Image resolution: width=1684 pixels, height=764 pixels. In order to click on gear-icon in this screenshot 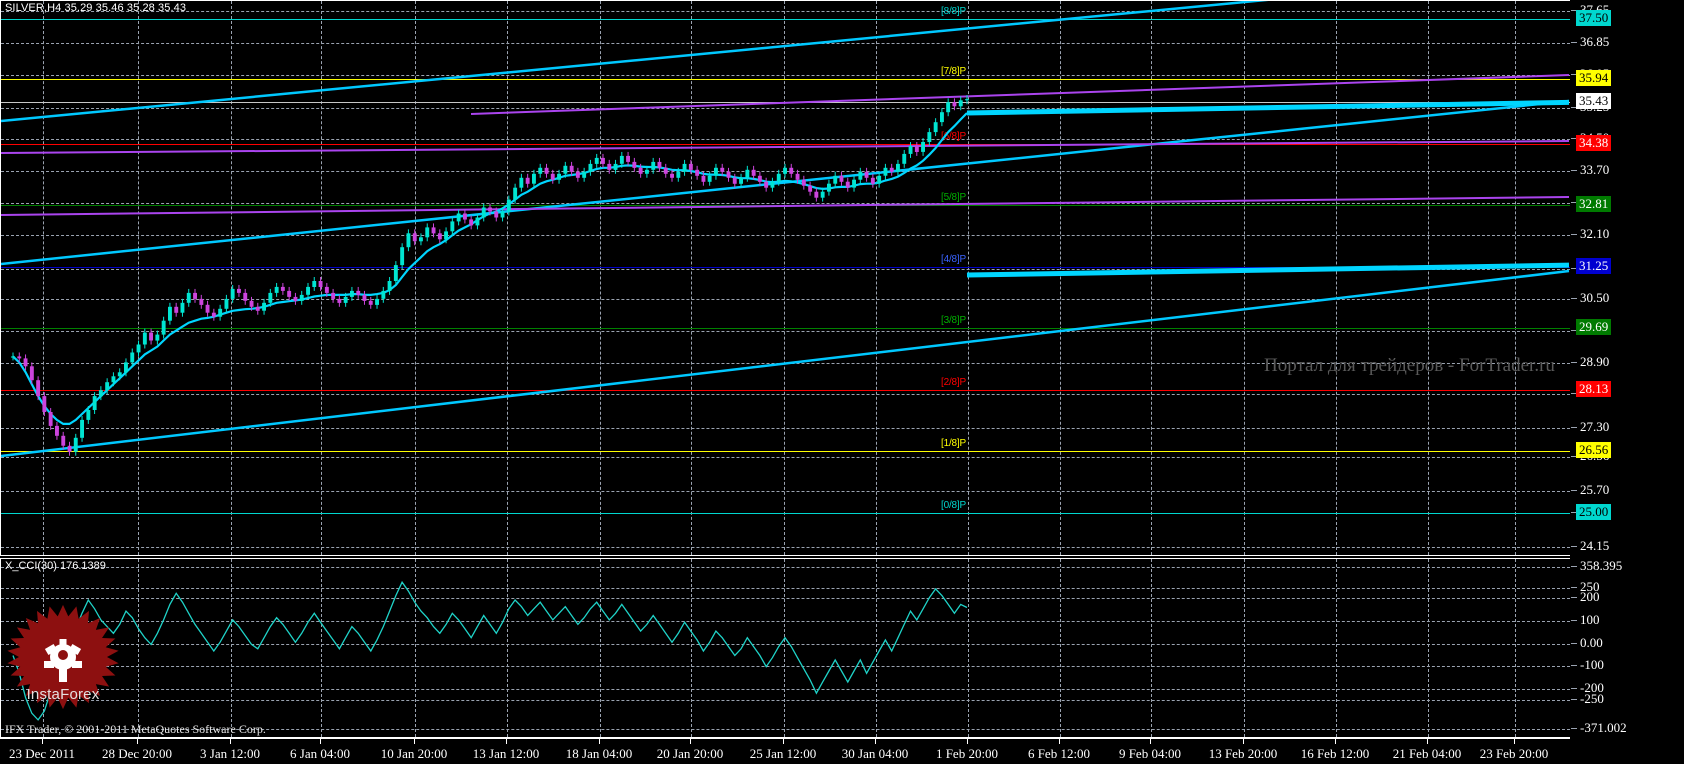, I will do `click(63, 660)`.